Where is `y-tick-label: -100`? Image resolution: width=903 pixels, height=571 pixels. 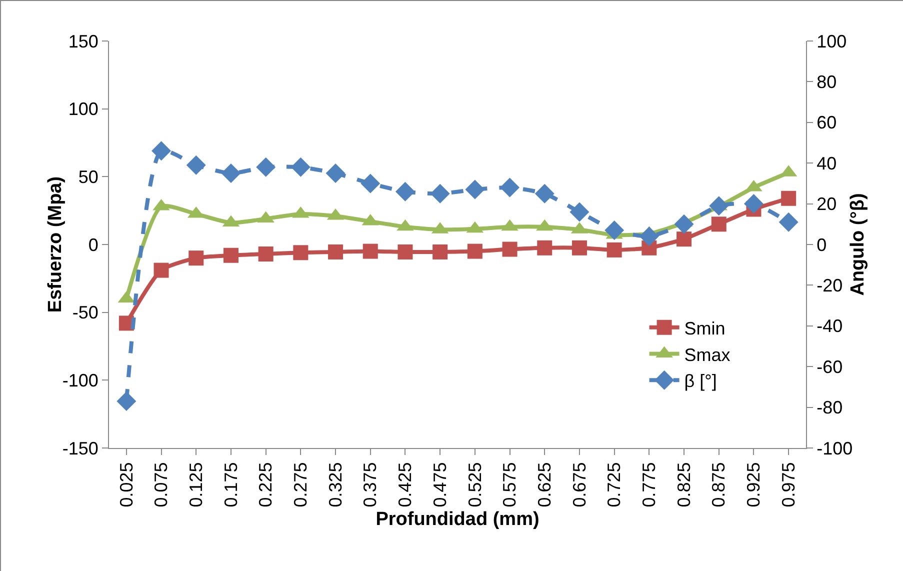 y-tick-label: -100 is located at coordinates (80, 380).